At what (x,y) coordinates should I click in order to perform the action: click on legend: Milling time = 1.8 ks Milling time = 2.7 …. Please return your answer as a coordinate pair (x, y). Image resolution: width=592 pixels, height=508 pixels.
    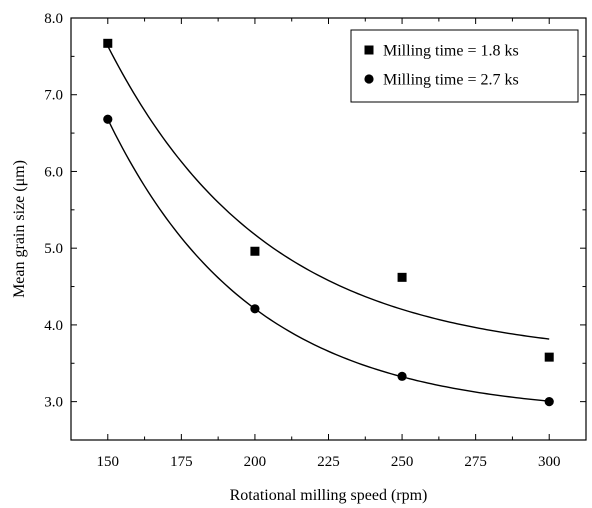
    Looking at the image, I should click on (464, 66).